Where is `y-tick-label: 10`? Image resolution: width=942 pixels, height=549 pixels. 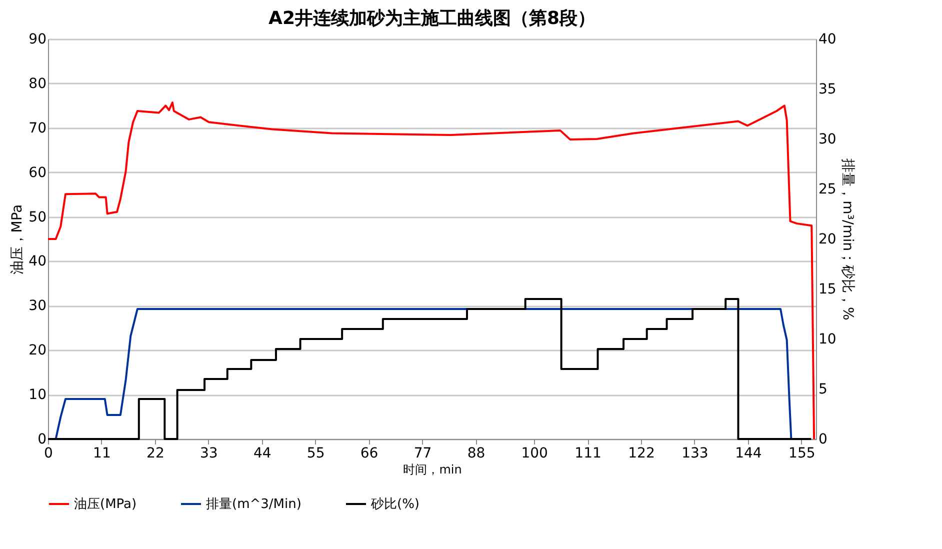 y-tick-label: 10 is located at coordinates (37, 395).